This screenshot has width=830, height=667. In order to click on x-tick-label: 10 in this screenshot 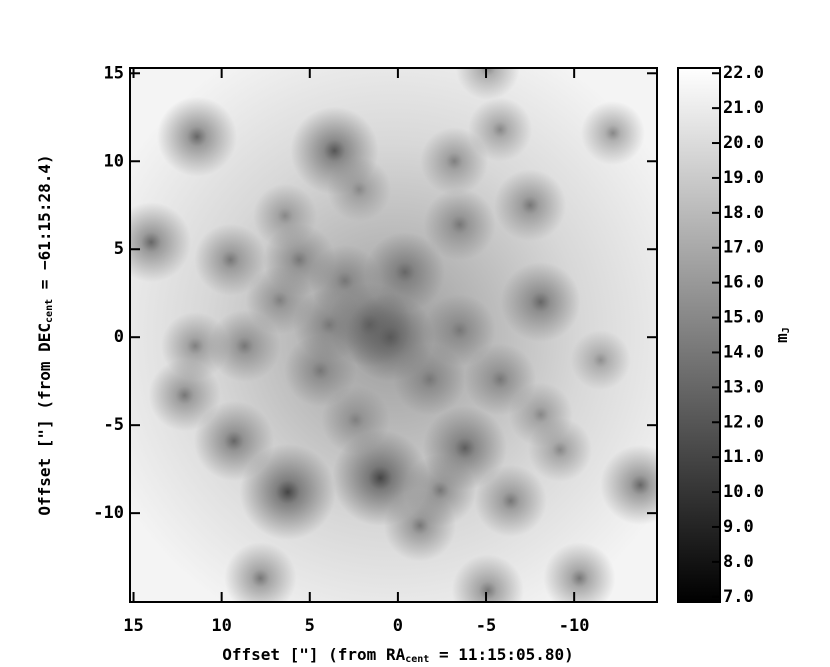, I will do `click(221, 626)`.